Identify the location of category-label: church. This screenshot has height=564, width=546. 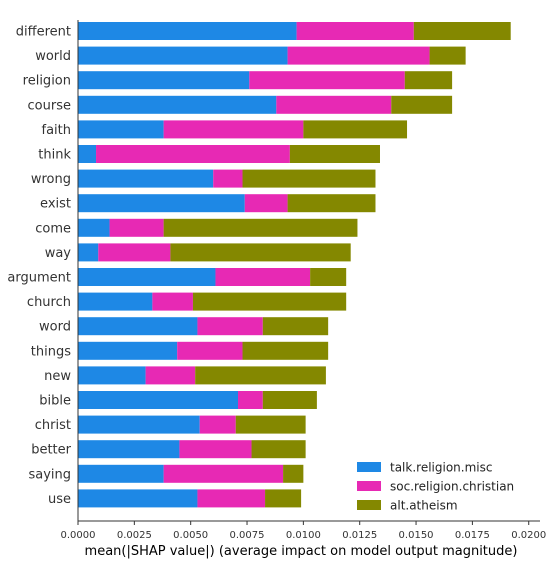
(49, 302).